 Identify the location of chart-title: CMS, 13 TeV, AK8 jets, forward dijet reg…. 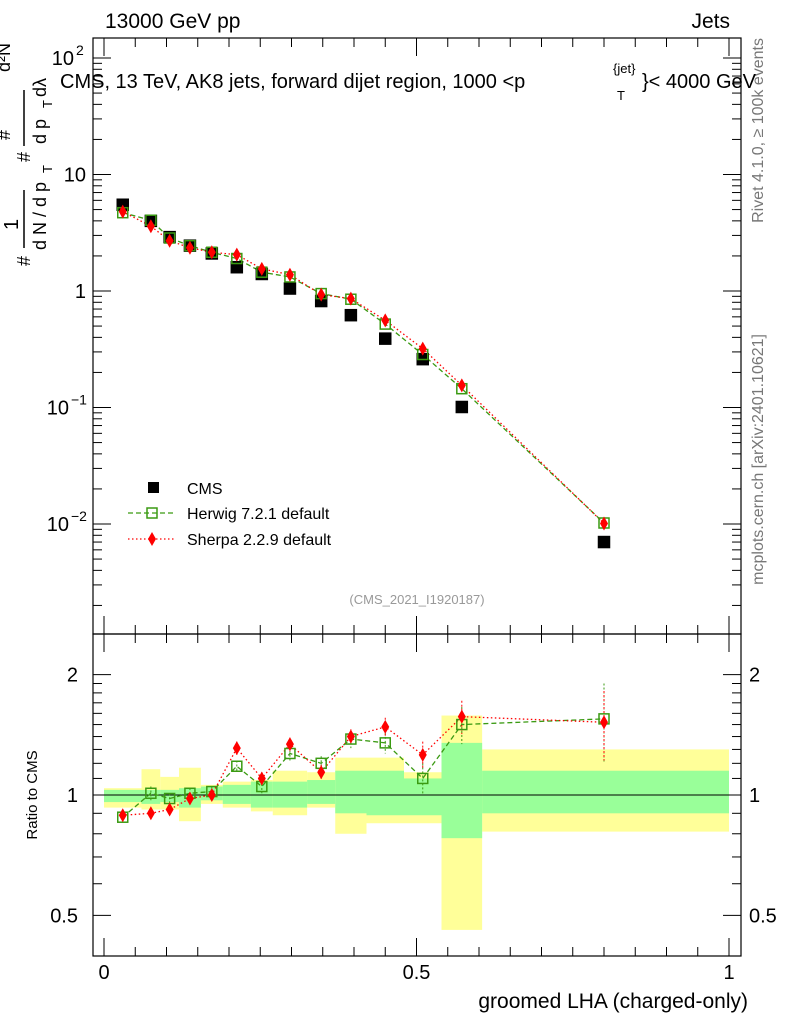
(408, 82).